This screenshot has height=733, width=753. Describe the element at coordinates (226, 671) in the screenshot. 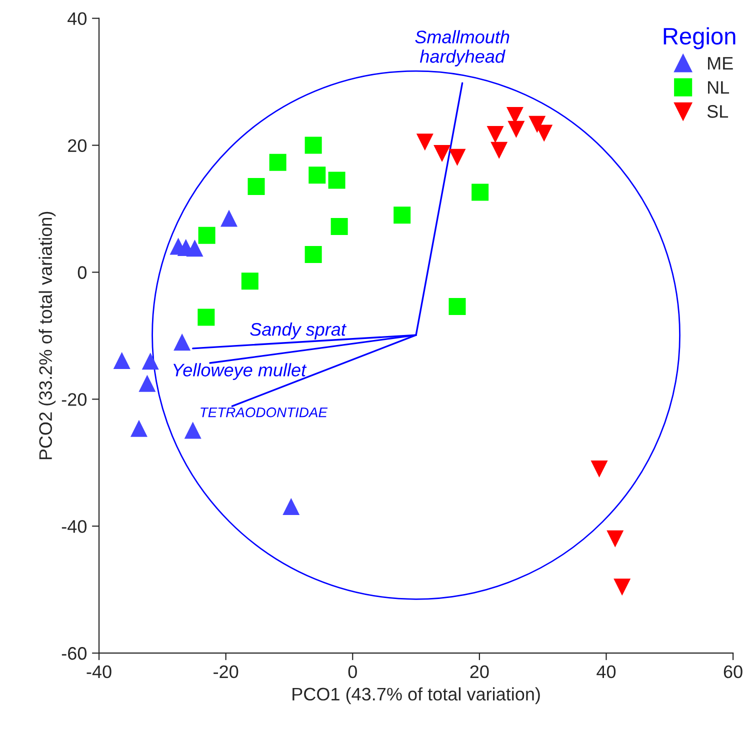

I see `x-tick-label: -20` at that location.